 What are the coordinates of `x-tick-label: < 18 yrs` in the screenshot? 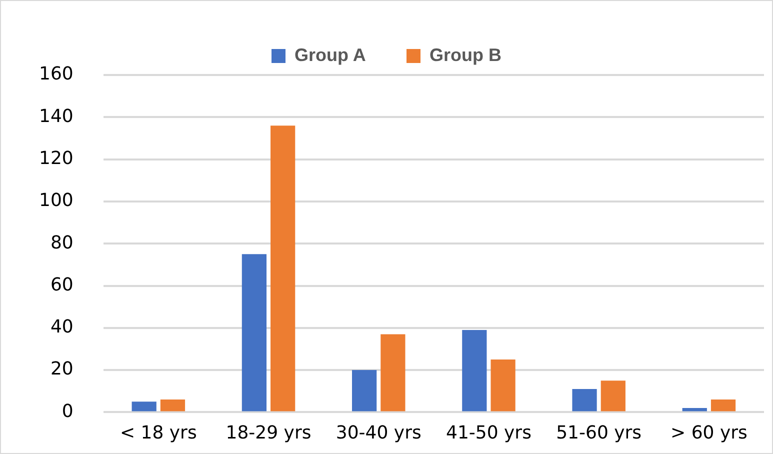 It's located at (158, 433).